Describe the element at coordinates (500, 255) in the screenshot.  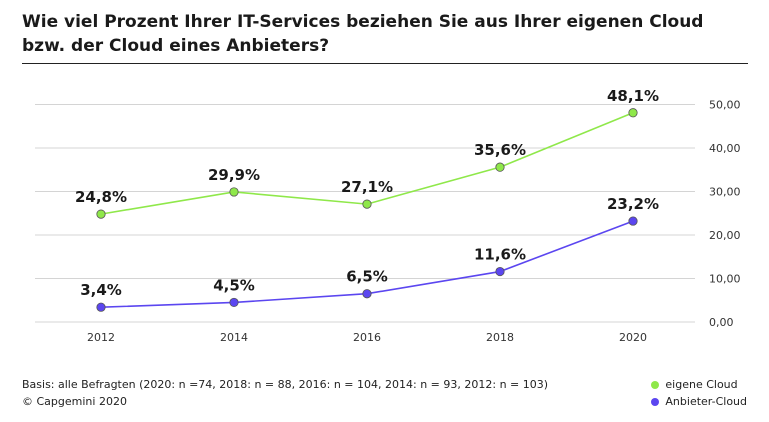
I see `data-label: 11,6%` at that location.